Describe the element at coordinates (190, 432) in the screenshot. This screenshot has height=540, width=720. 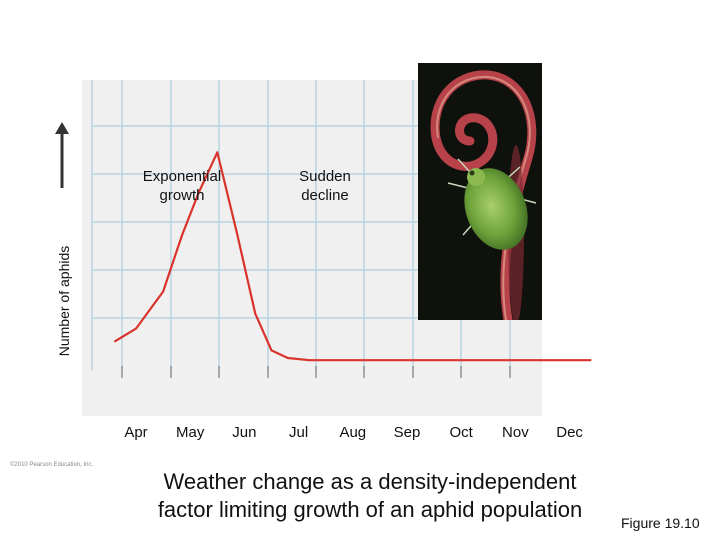
I see `x-tick-label: May` at that location.